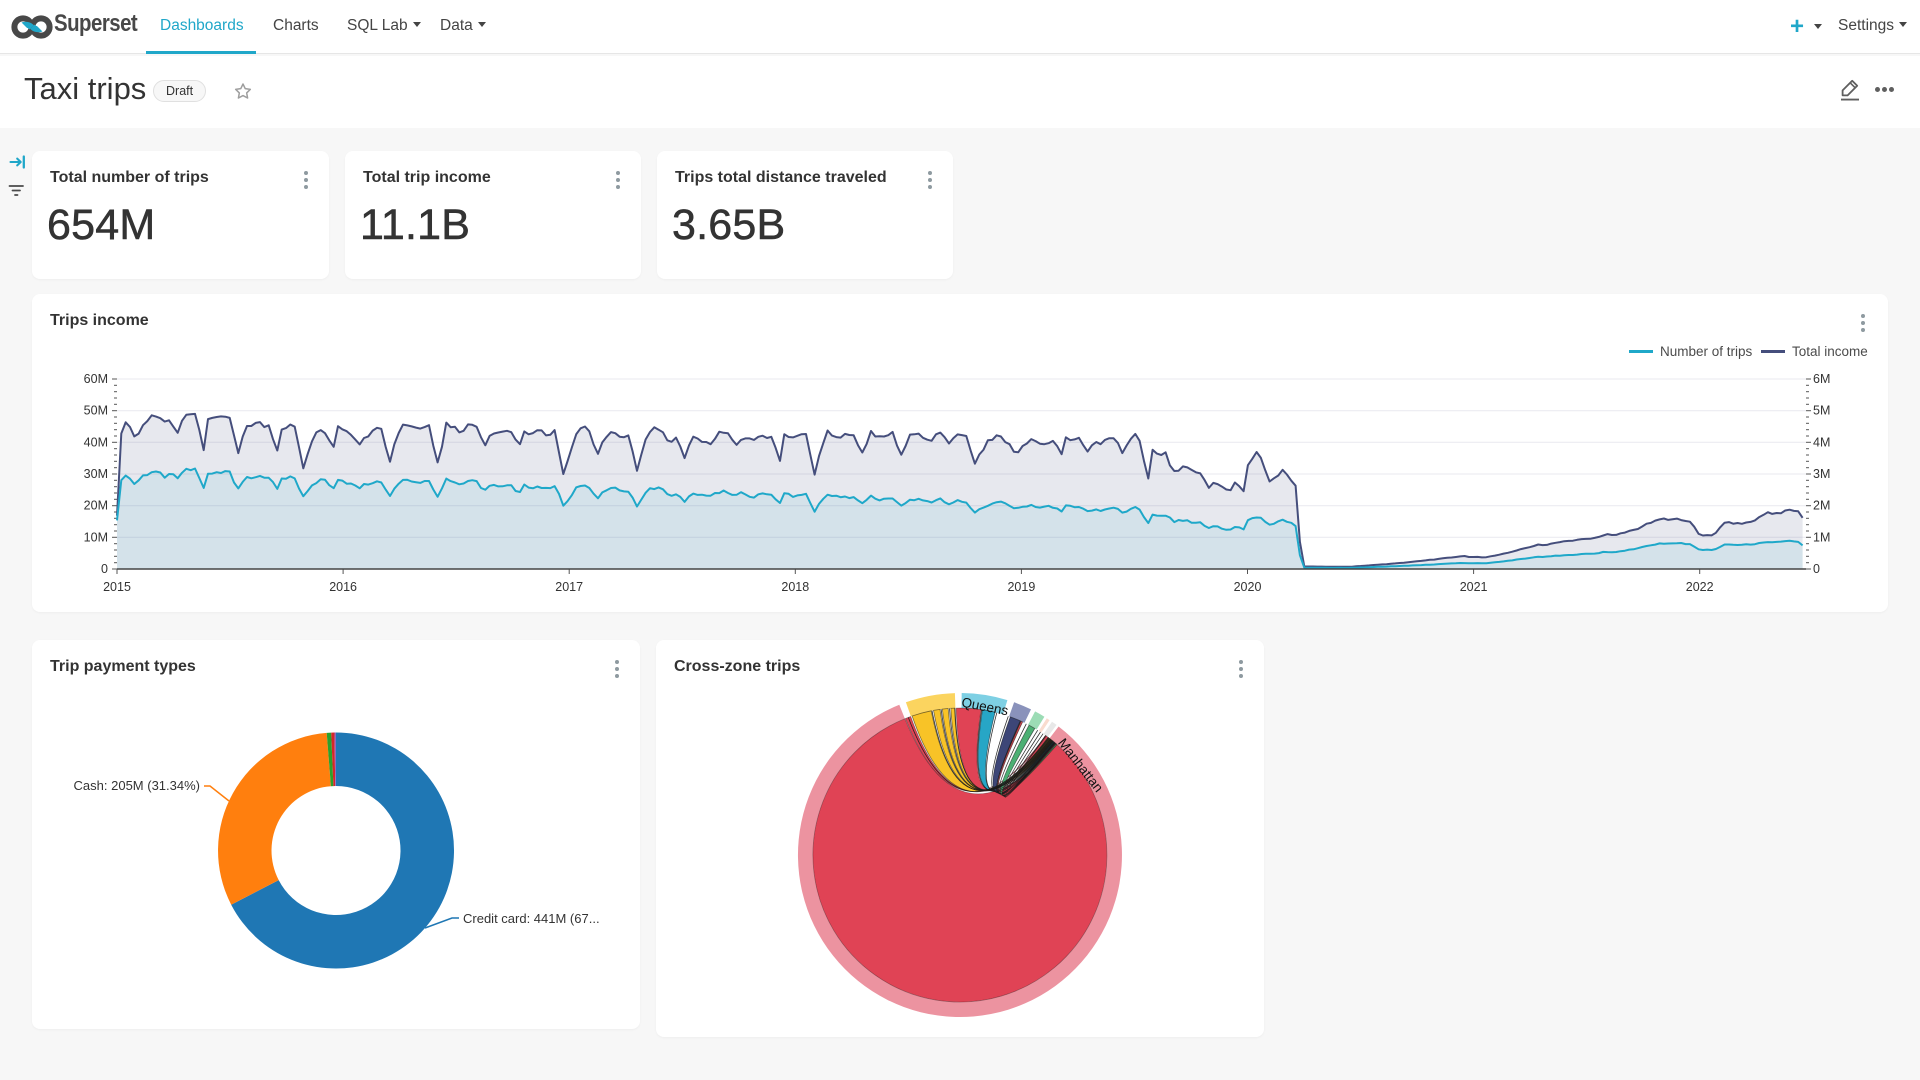  What do you see at coordinates (96, 442) in the screenshot?
I see `svg-text: 40M` at bounding box center [96, 442].